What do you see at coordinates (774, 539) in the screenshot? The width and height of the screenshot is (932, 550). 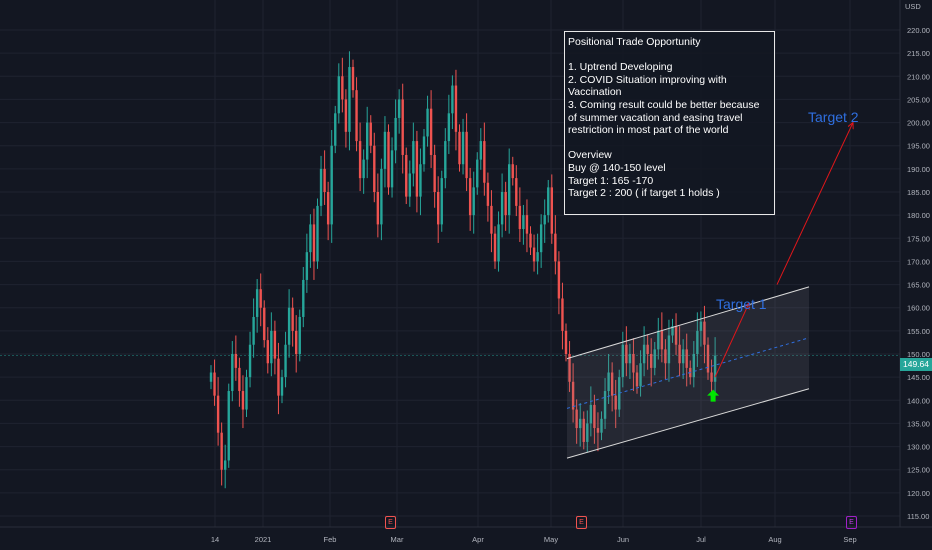 I see `x-tick-label: Aug` at bounding box center [774, 539].